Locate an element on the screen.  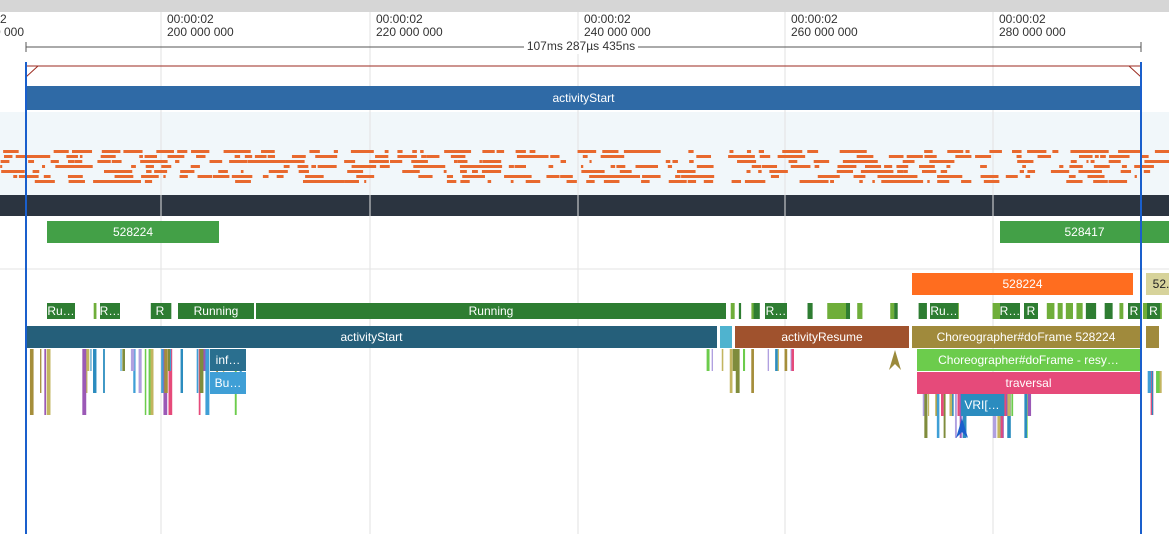
slice-label: traversal is located at coordinates (1028, 383).